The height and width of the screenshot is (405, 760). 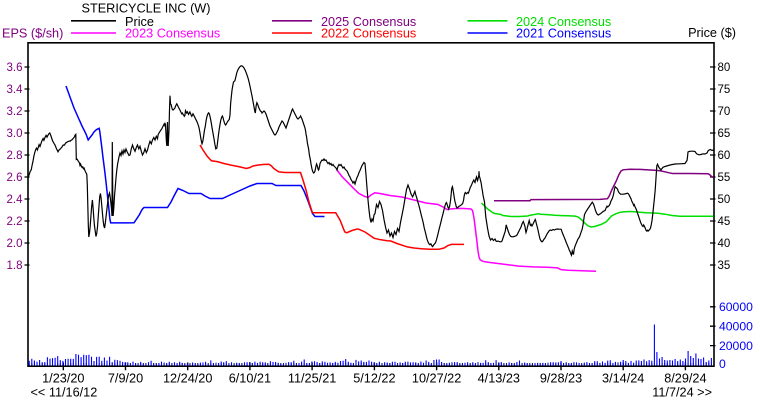 What do you see at coordinates (250, 379) in the screenshot?
I see `svg-text: 6/10/21` at bounding box center [250, 379].